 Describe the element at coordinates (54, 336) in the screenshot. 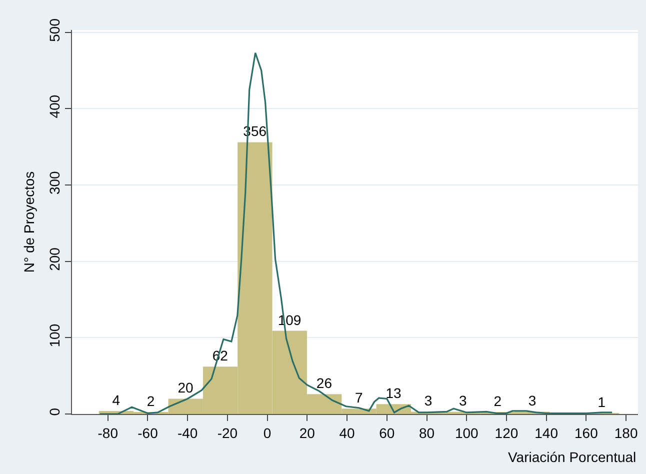

I see `y-tick-label: 100` at that location.